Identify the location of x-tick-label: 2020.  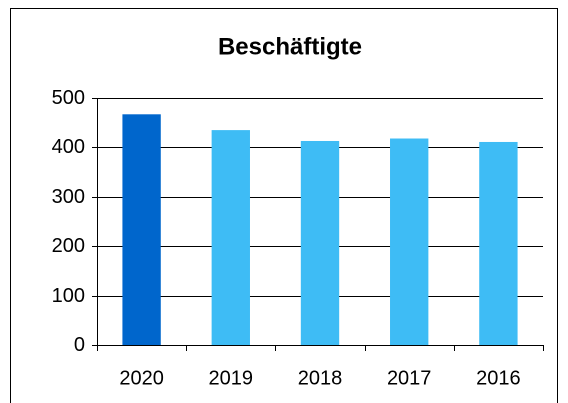
(141, 378).